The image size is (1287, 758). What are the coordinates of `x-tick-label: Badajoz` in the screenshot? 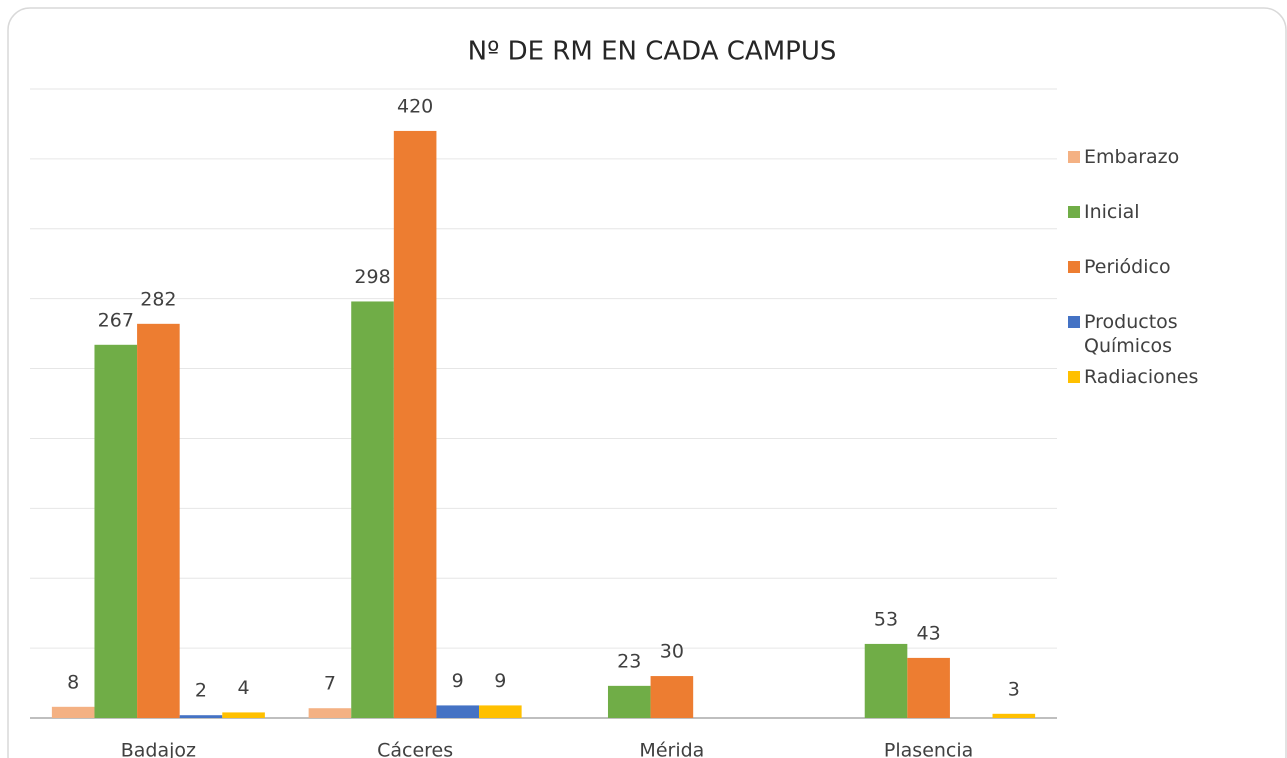 It's located at (158, 749).